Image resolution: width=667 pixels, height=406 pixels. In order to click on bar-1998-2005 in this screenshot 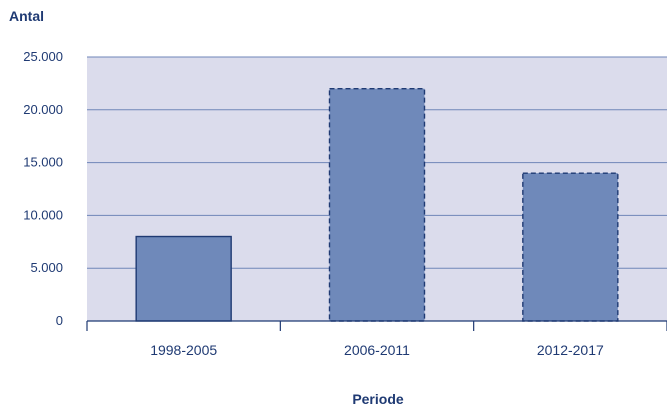, I will do `click(183, 278)`.